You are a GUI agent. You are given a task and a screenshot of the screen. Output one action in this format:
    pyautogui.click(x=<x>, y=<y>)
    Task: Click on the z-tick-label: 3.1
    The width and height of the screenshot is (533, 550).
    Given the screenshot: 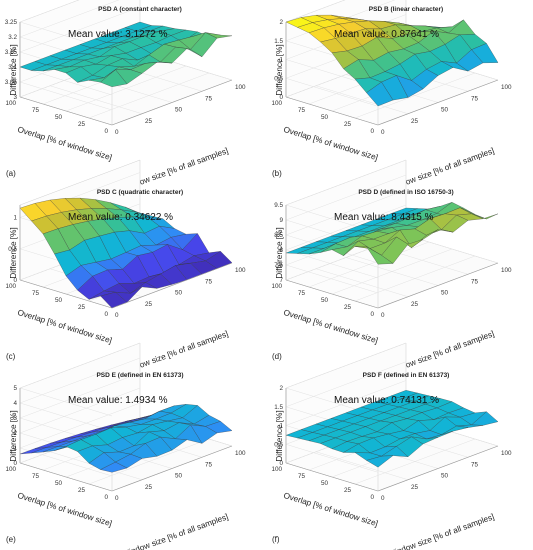 What is the action you would take?
    pyautogui.click(x=12, y=67)
    